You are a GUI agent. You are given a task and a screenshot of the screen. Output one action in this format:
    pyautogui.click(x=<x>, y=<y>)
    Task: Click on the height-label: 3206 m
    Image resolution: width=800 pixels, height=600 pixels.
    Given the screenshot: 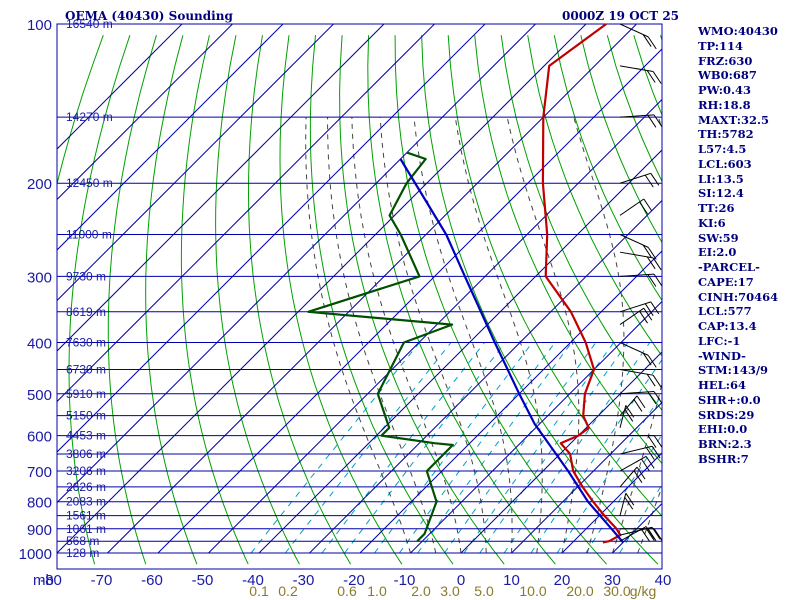 What is the action you would take?
    pyautogui.click(x=86, y=471)
    